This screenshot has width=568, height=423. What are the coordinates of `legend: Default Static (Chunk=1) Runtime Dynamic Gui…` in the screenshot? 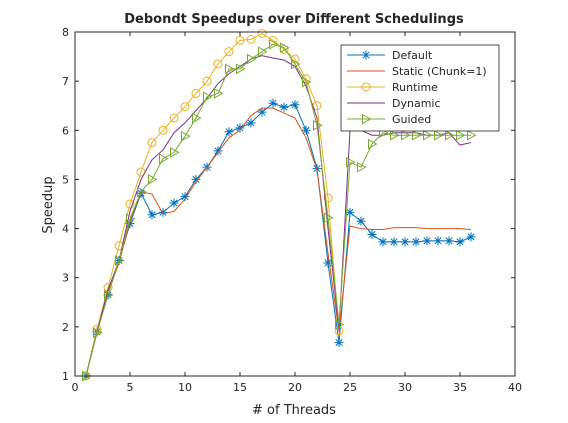 It's located at (420, 88).